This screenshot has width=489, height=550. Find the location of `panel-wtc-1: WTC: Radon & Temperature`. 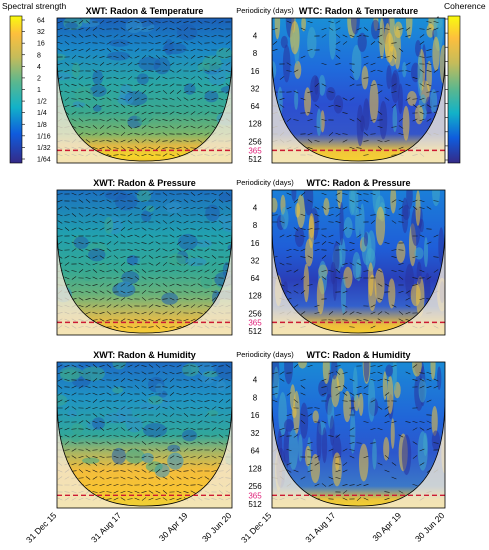

panel-wtc-1: WTC: Radon & Temperature is located at coordinates (358, 85).